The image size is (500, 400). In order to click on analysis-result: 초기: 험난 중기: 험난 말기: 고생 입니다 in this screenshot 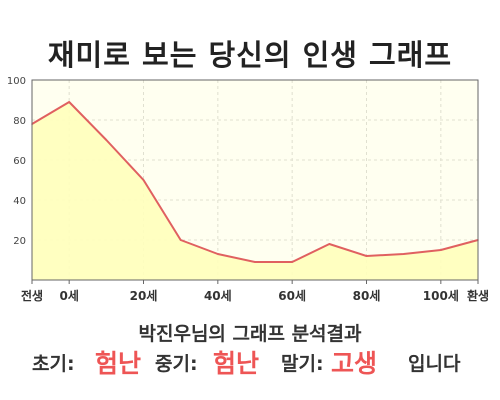, I will do `click(250, 364)`.